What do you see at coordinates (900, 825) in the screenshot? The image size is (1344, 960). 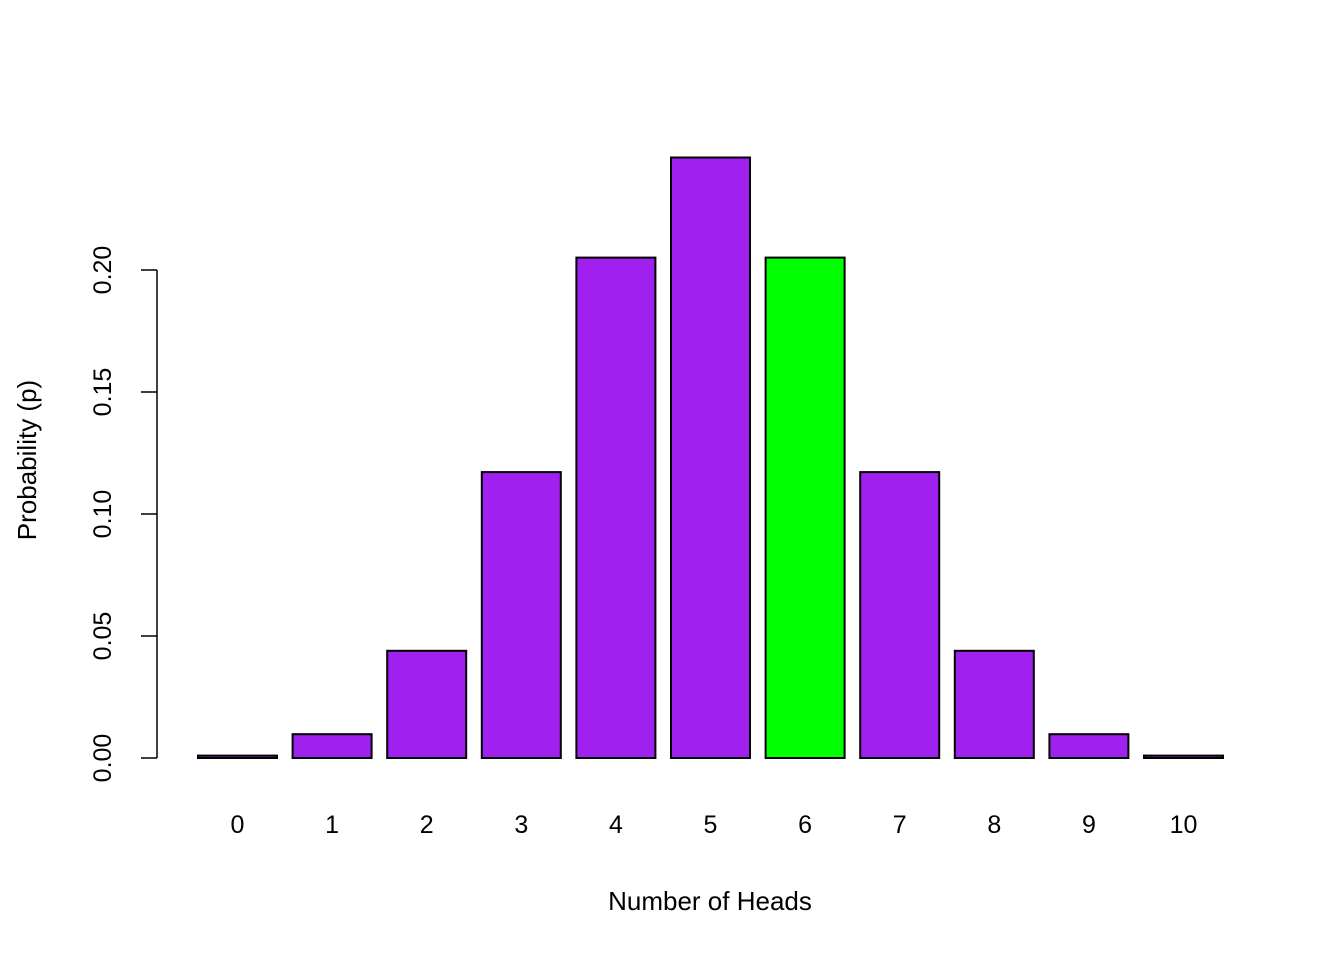 I see `x-tick-label-7: 7` at bounding box center [900, 825].